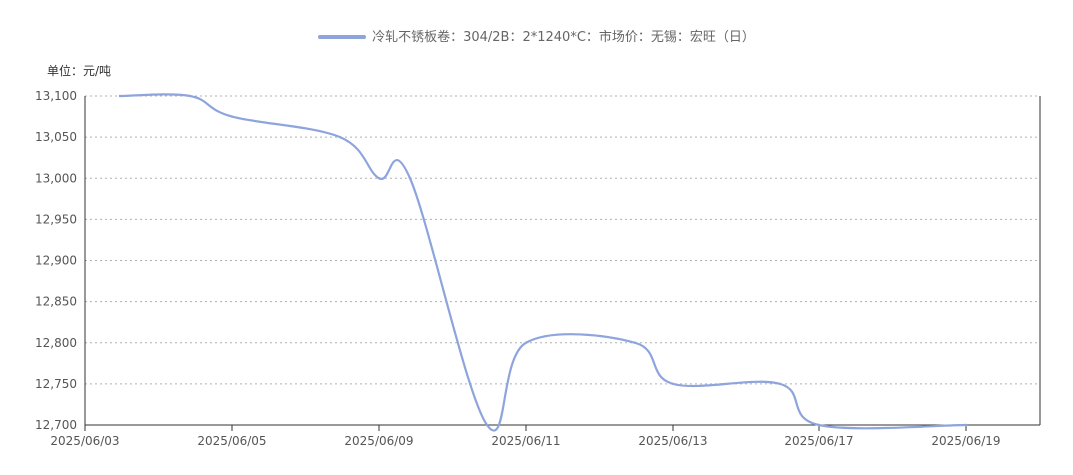  Describe the element at coordinates (342, 36) in the screenshot. I see `legend-line-swatch` at that location.